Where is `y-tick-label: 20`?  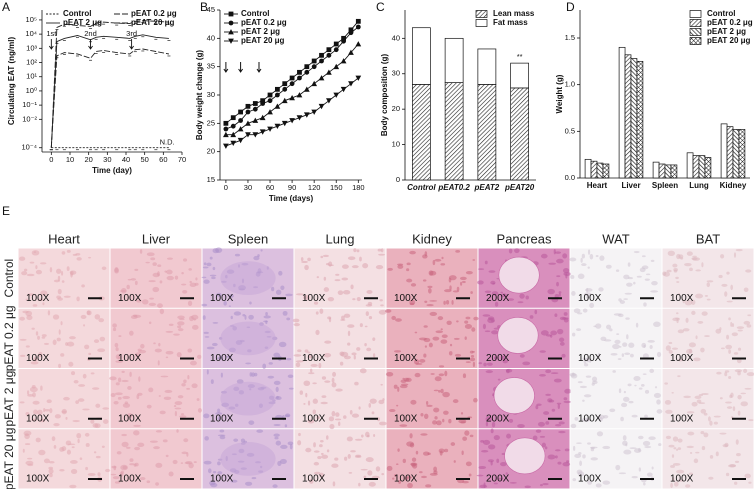
y-tick-label: 20 is located at coordinates (211, 151).